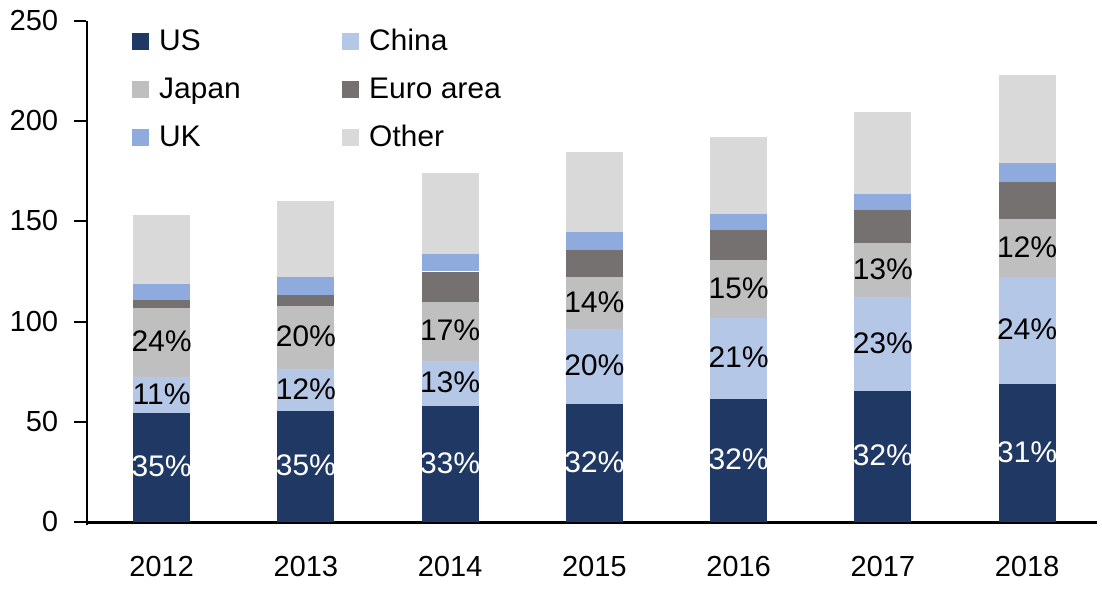  Describe the element at coordinates (49, 522) in the screenshot. I see `y-axis-tick-label: 0` at that location.